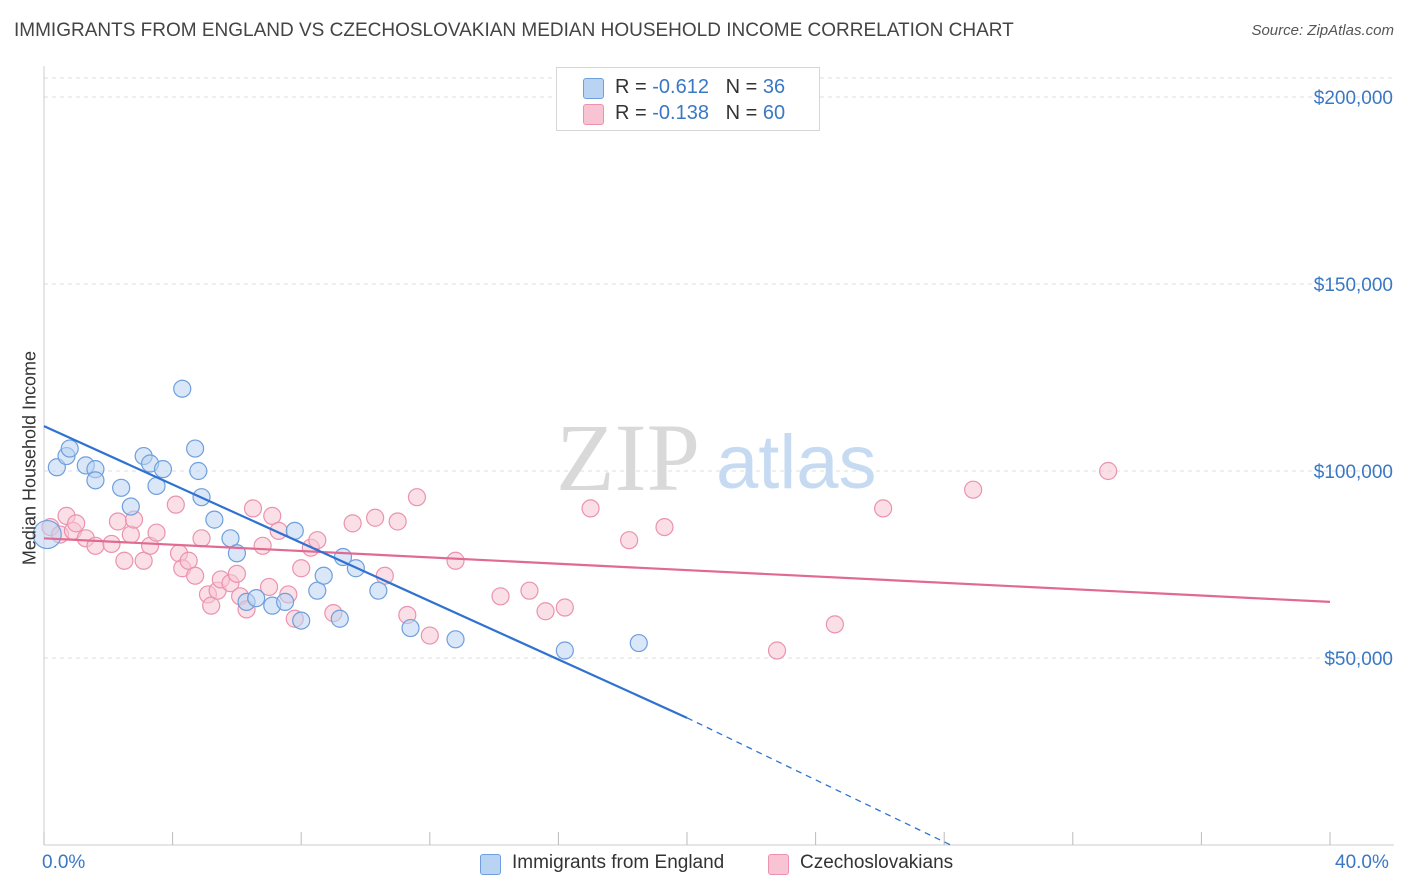  Describe the element at coordinates (680, 87) in the screenshot. I see `r-value-england: -0.612` at that location.